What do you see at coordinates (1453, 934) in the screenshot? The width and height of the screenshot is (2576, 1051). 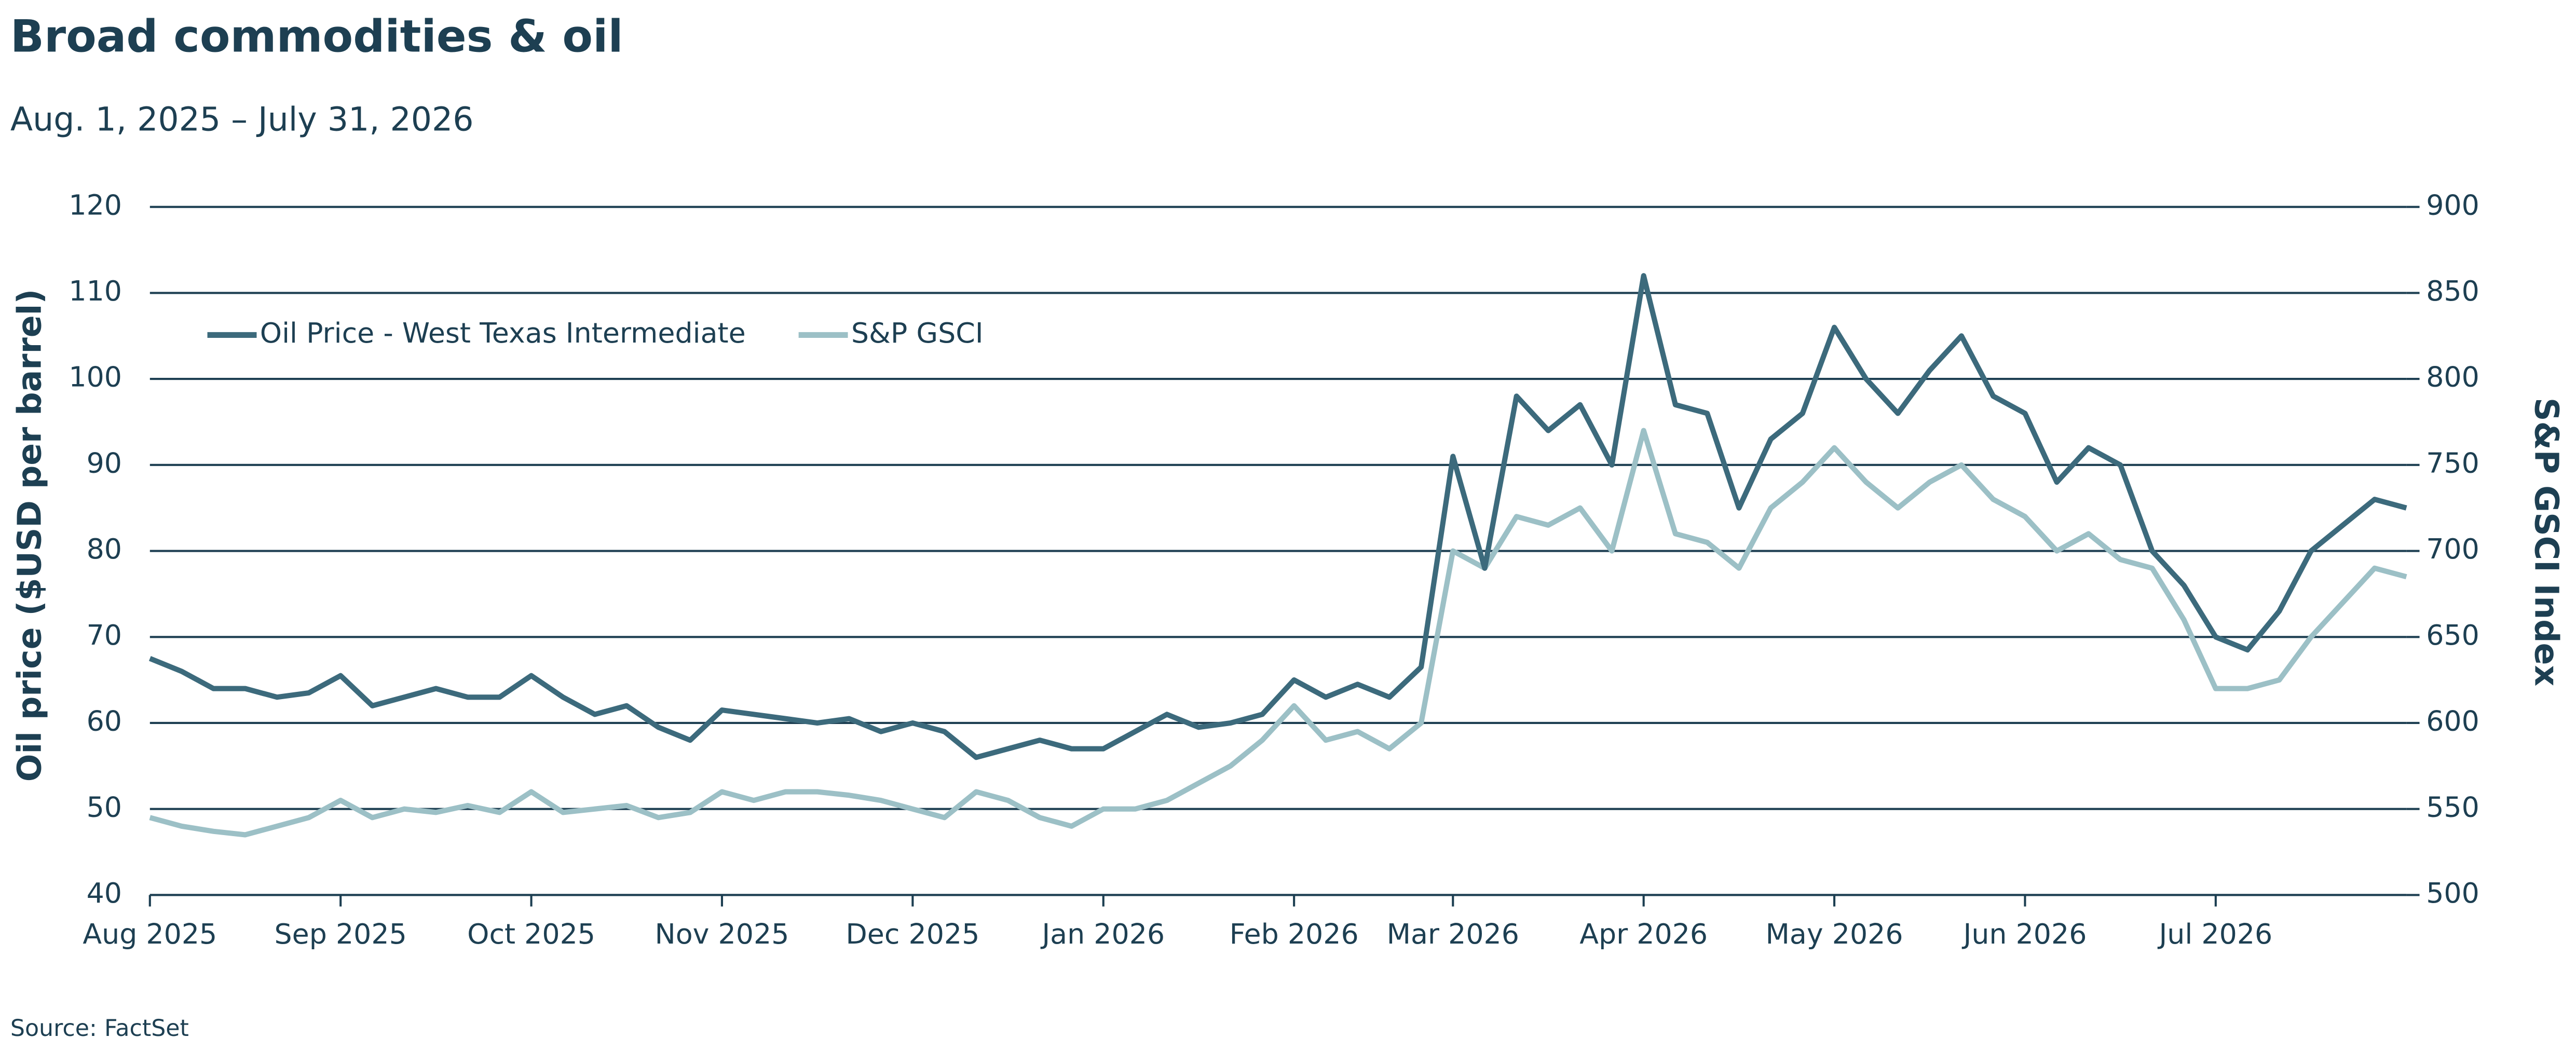 I see `x-tick-label: Mar 2026` at bounding box center [1453, 934].